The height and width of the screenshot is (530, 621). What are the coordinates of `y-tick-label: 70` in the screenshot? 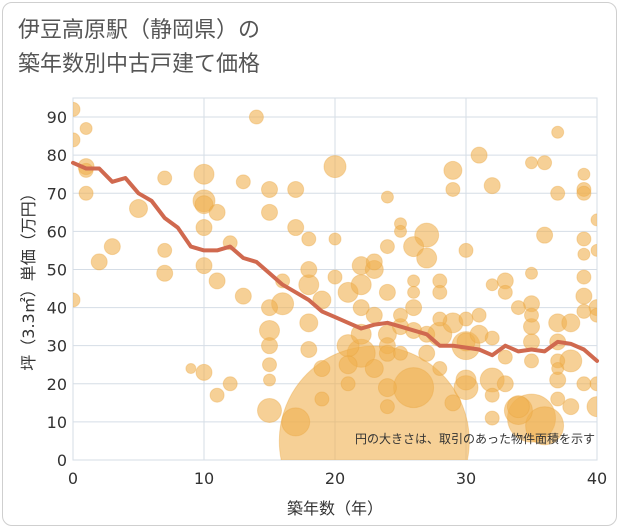 It's located at (57, 193).